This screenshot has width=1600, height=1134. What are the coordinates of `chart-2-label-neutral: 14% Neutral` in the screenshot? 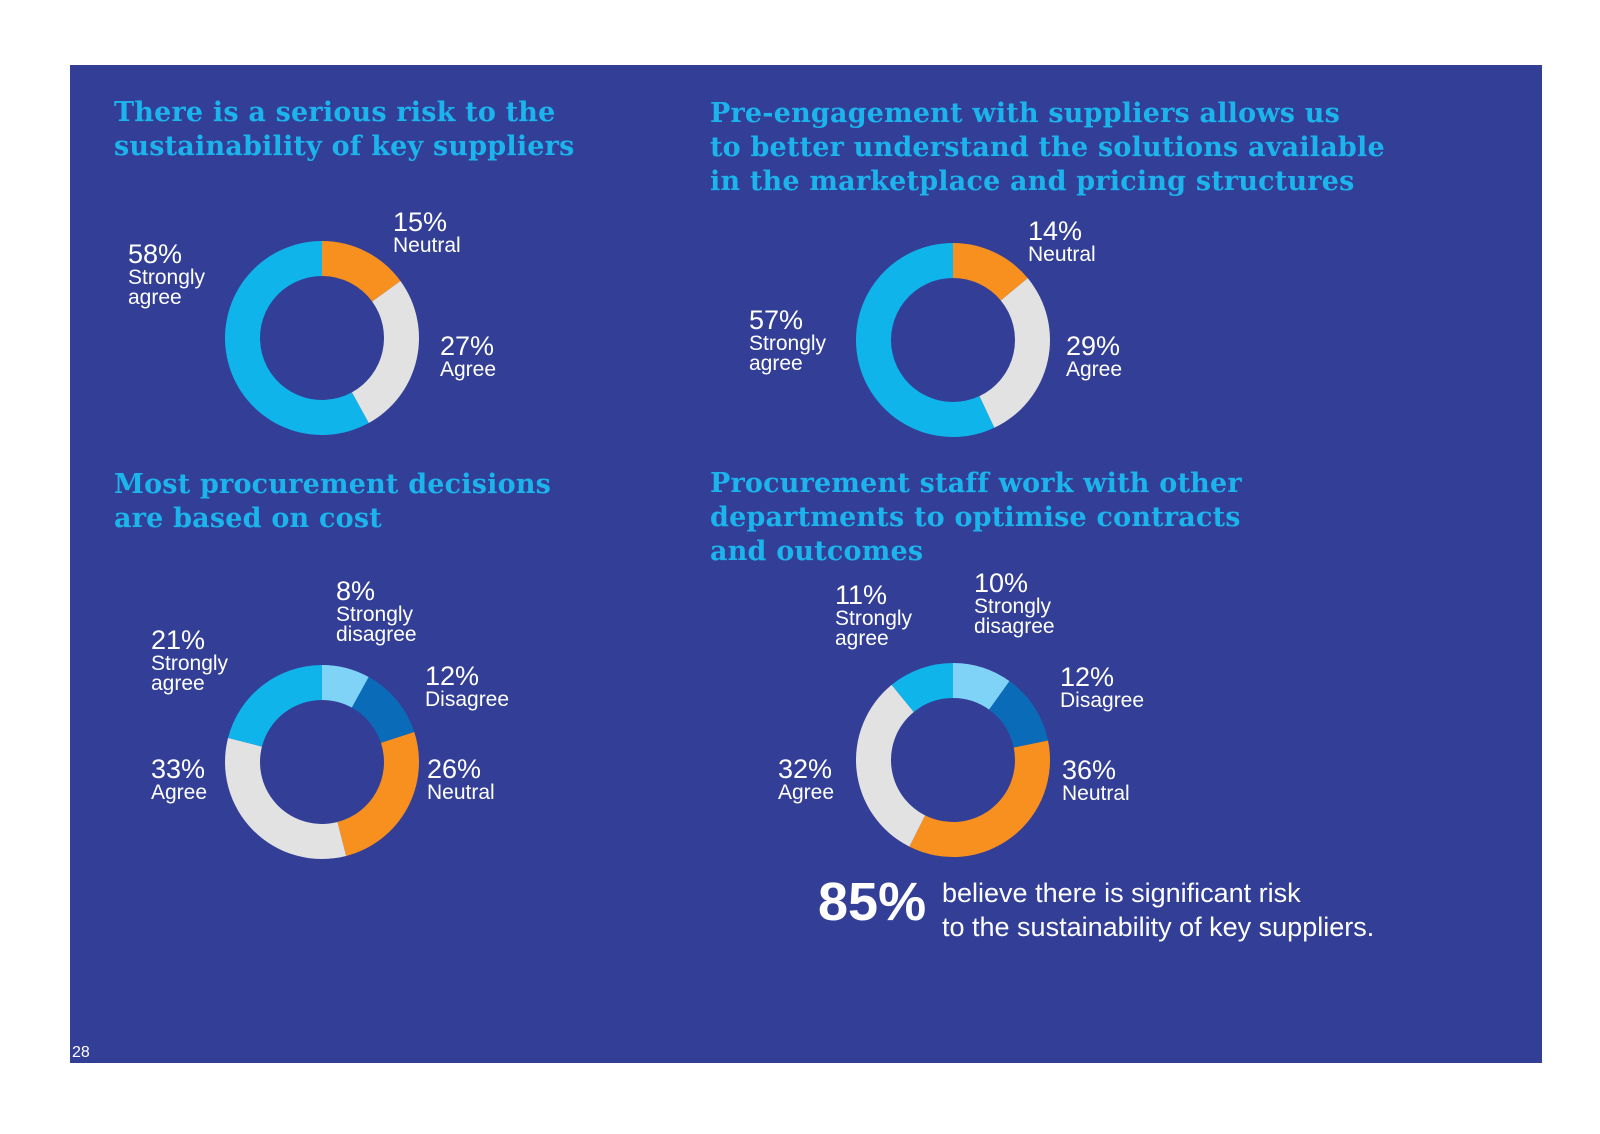 It's located at (1062, 241).